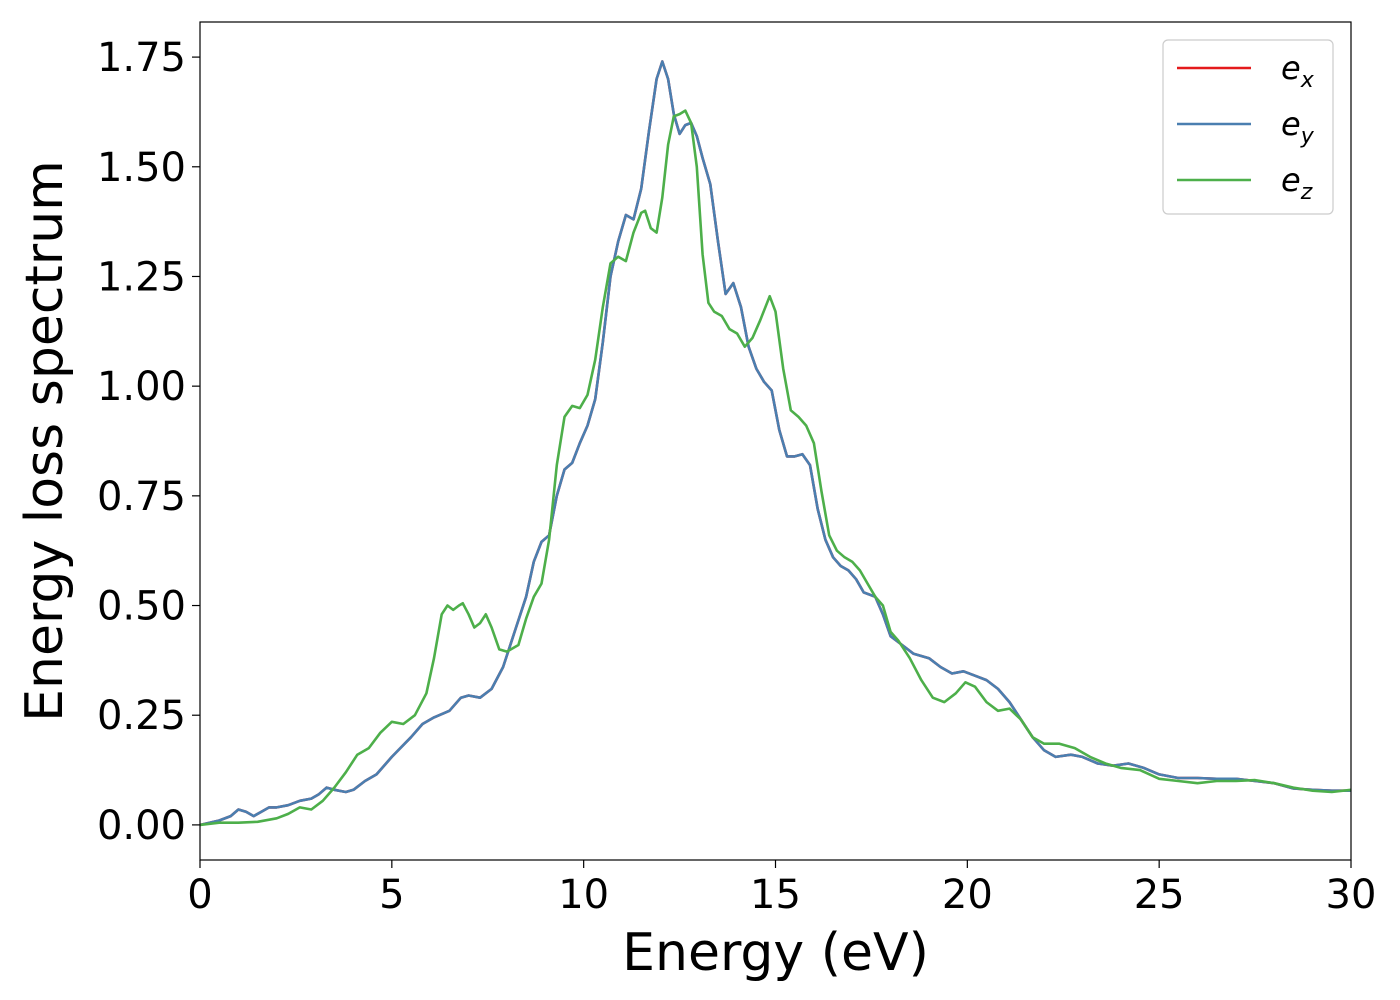 The height and width of the screenshot is (1000, 1400). Describe the element at coordinates (775, 895) in the screenshot. I see `x-tick-label: 15` at that location.